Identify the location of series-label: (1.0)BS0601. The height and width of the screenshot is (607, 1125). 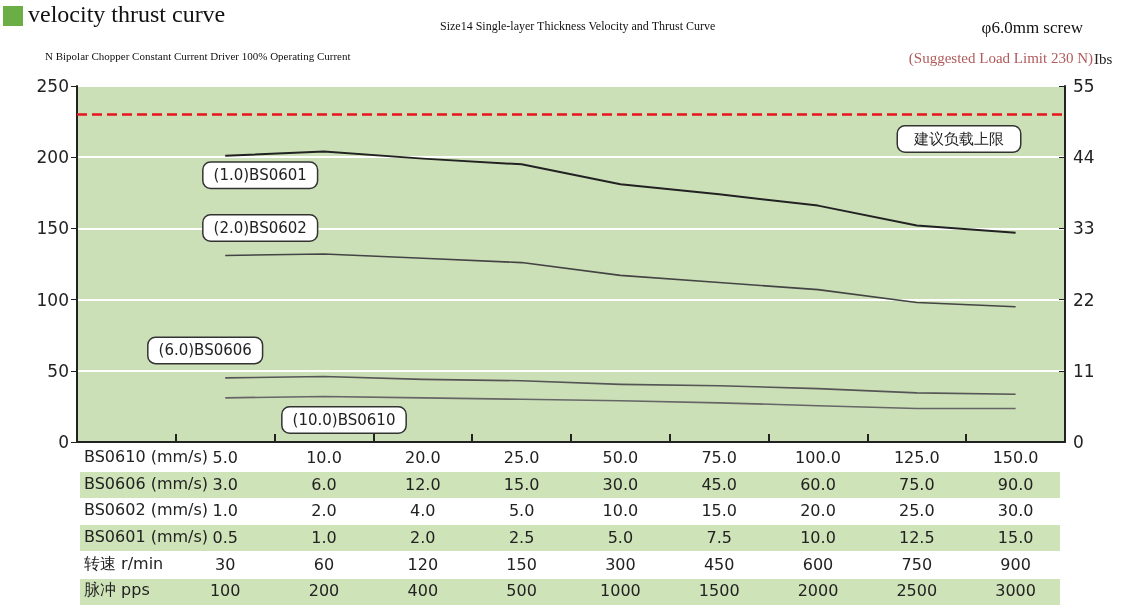
(260, 175).